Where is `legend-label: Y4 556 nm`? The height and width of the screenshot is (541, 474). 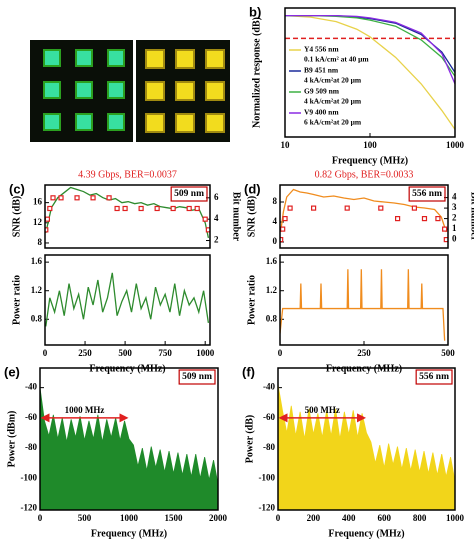 legend-label: Y4 556 nm is located at coordinates (321, 49).